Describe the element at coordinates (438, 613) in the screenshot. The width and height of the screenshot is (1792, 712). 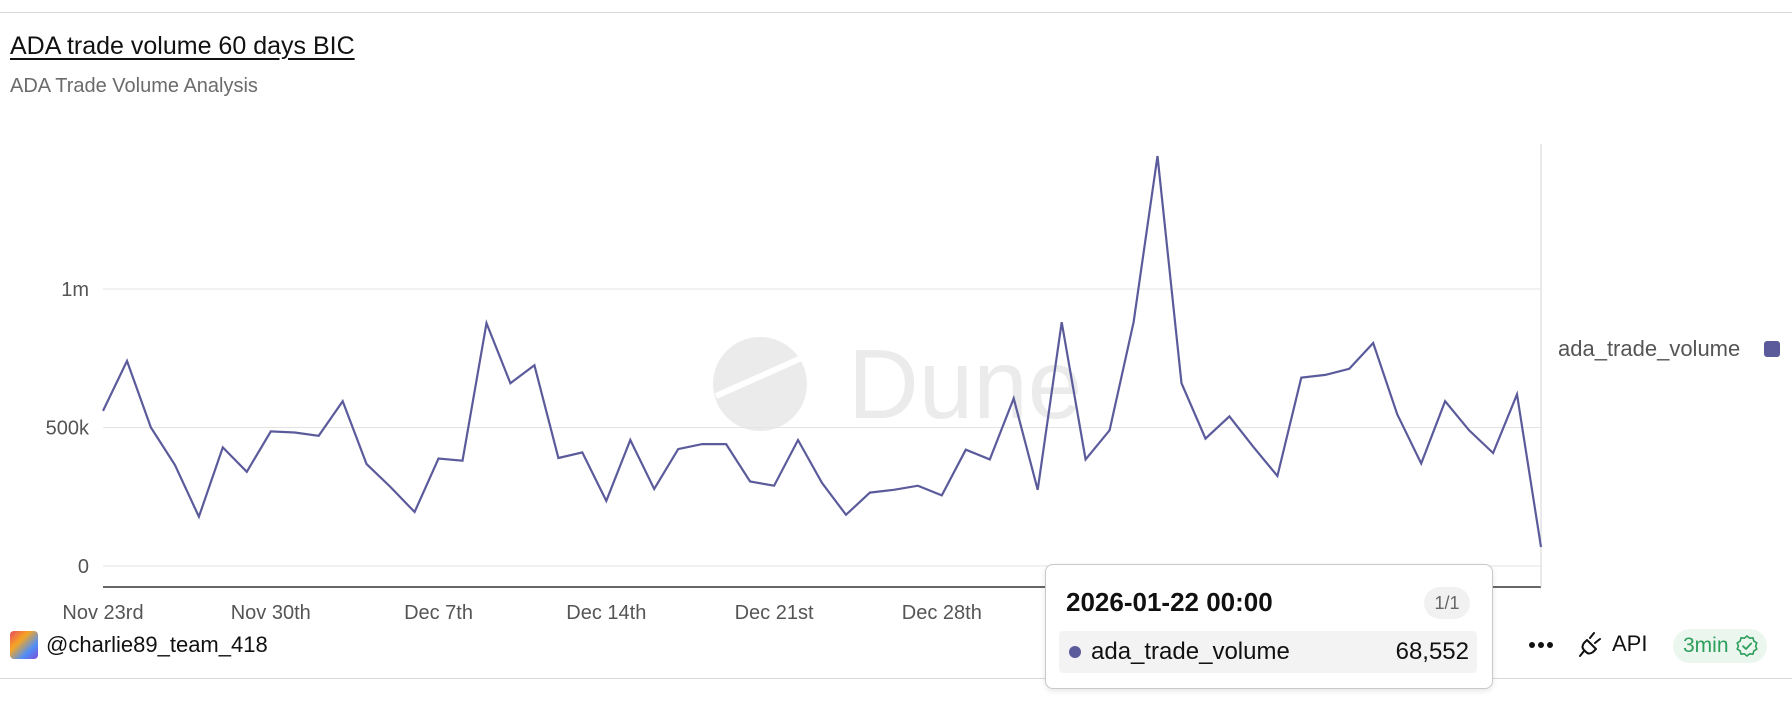
I see `x-tick-label: Dec 7th` at that location.